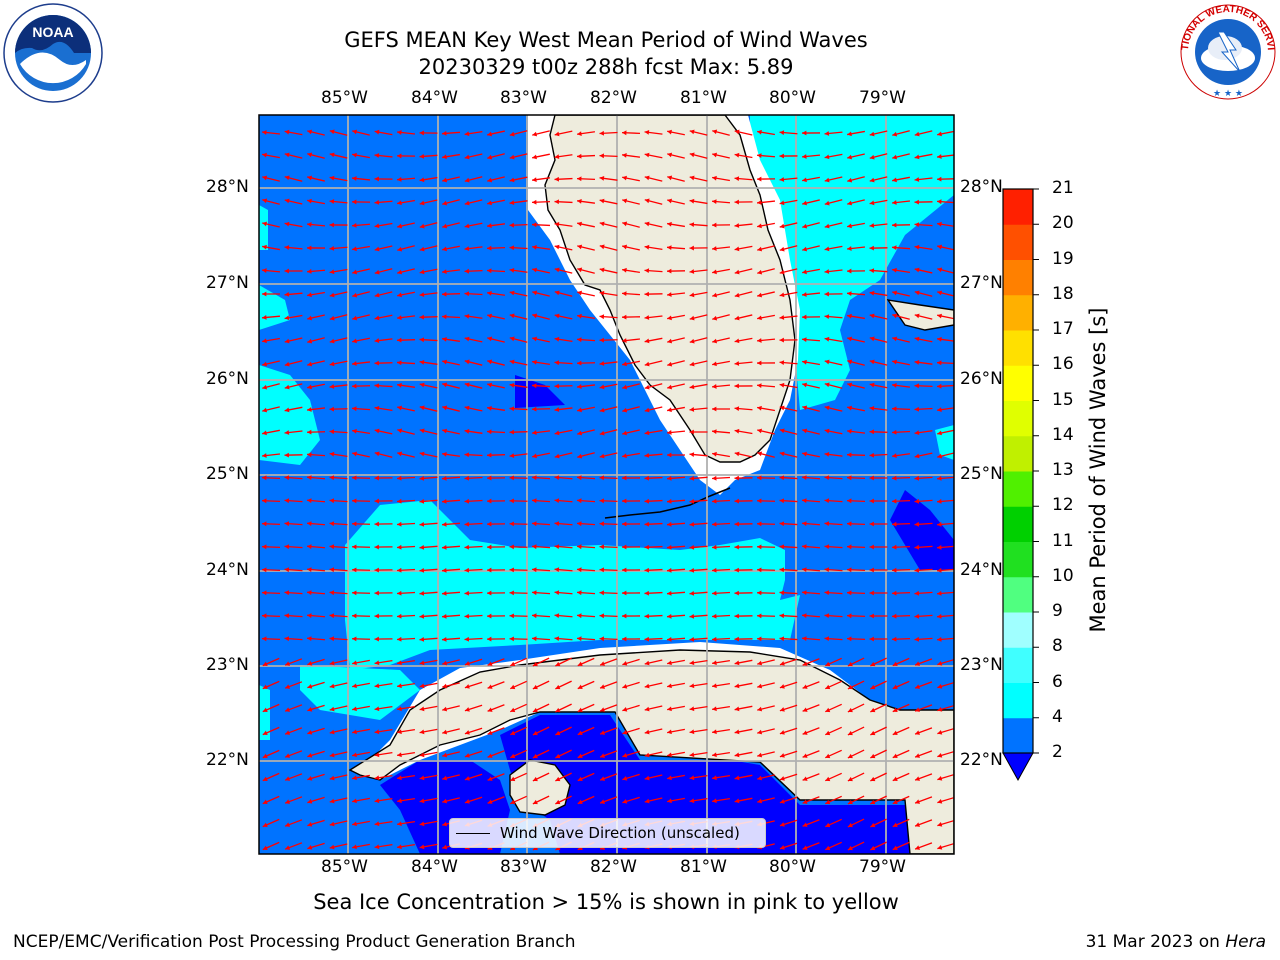  What do you see at coordinates (703, 98) in the screenshot?
I see `lon-label: 81°W` at bounding box center [703, 98].